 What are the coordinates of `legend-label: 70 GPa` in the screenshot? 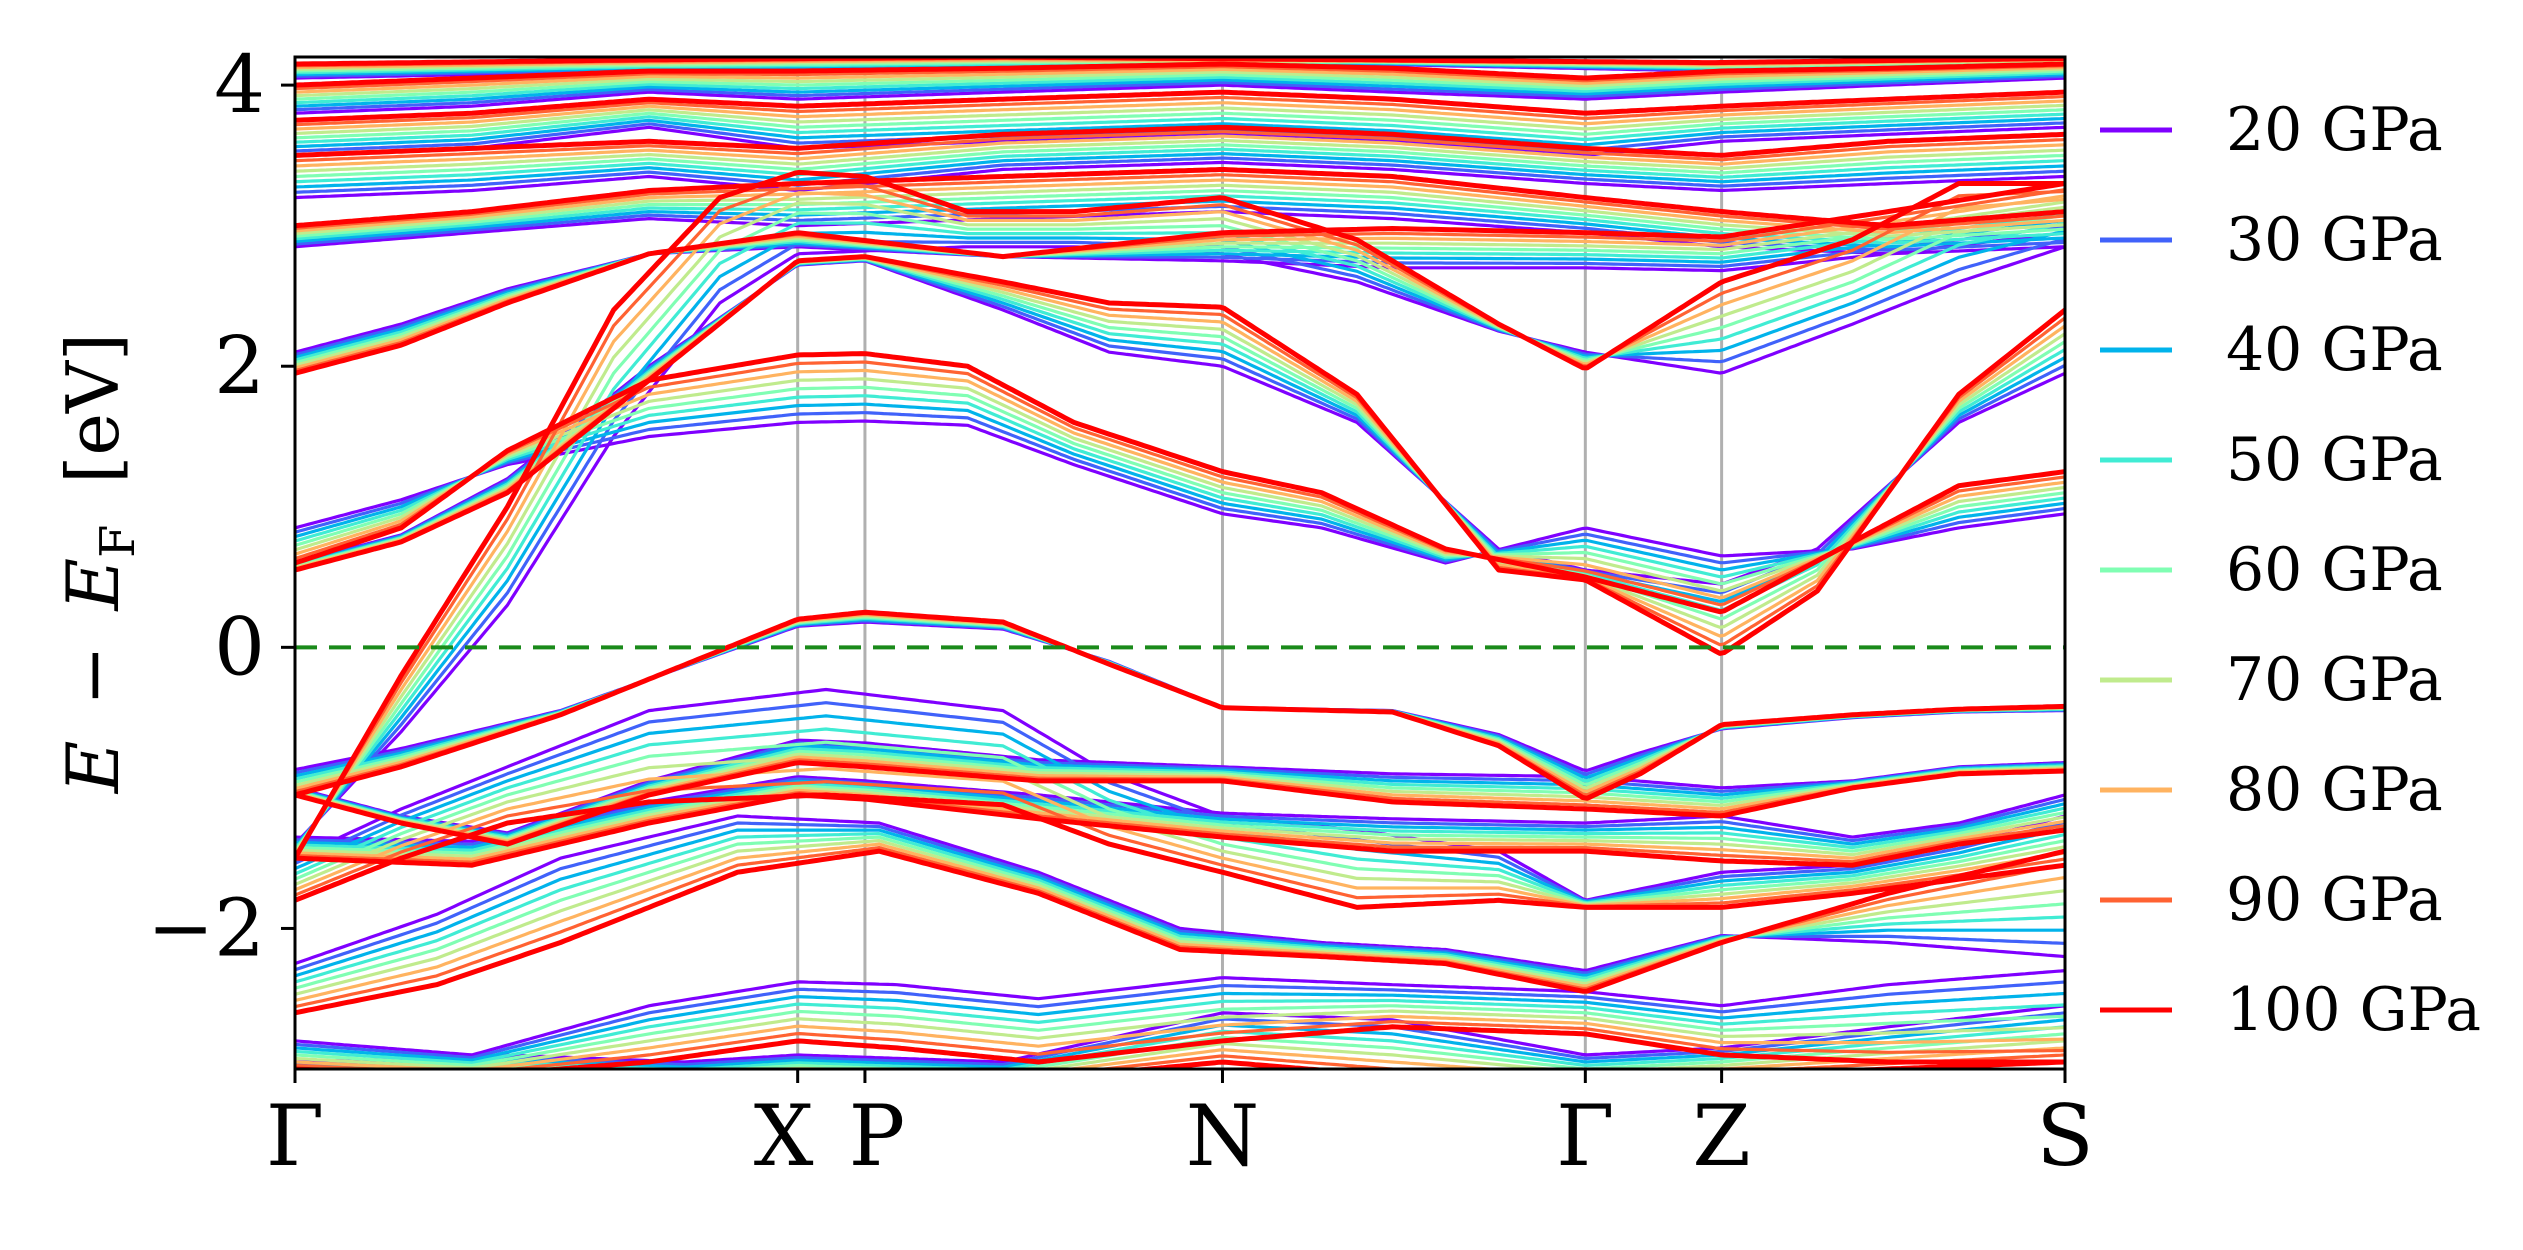 It's located at (2334, 680).